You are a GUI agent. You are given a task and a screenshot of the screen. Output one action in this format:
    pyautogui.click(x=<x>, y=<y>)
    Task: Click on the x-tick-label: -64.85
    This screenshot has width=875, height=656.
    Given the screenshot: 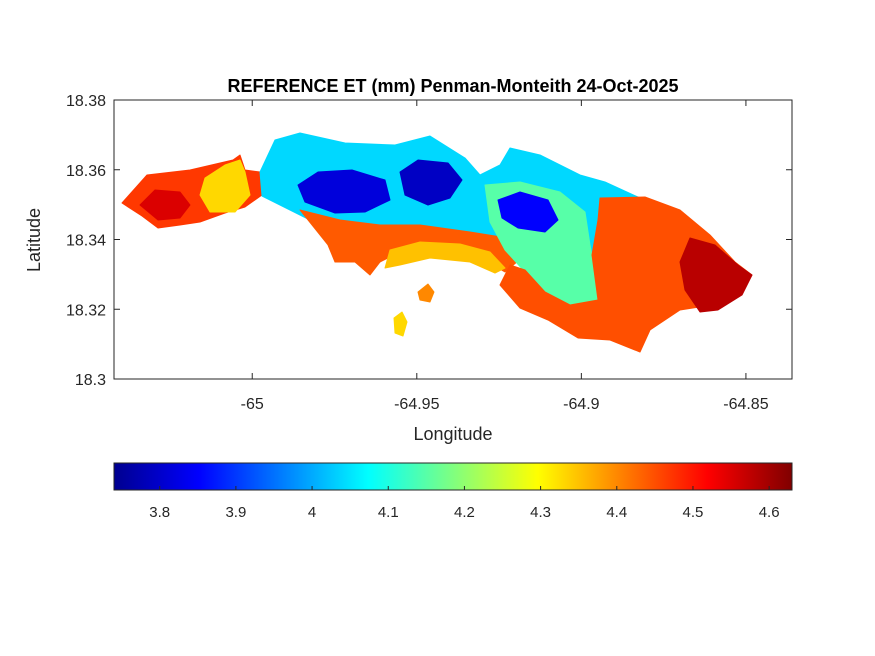 What is the action you would take?
    pyautogui.click(x=745, y=404)
    